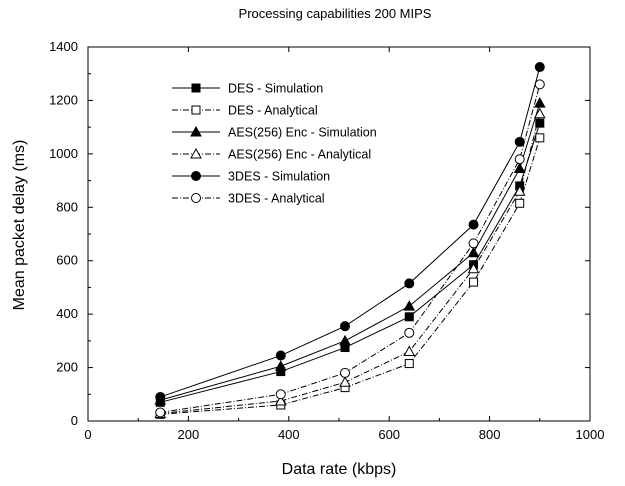 The height and width of the screenshot is (486, 625). What do you see at coordinates (67, 313) in the screenshot?
I see `y-tick-label: 400` at bounding box center [67, 313].